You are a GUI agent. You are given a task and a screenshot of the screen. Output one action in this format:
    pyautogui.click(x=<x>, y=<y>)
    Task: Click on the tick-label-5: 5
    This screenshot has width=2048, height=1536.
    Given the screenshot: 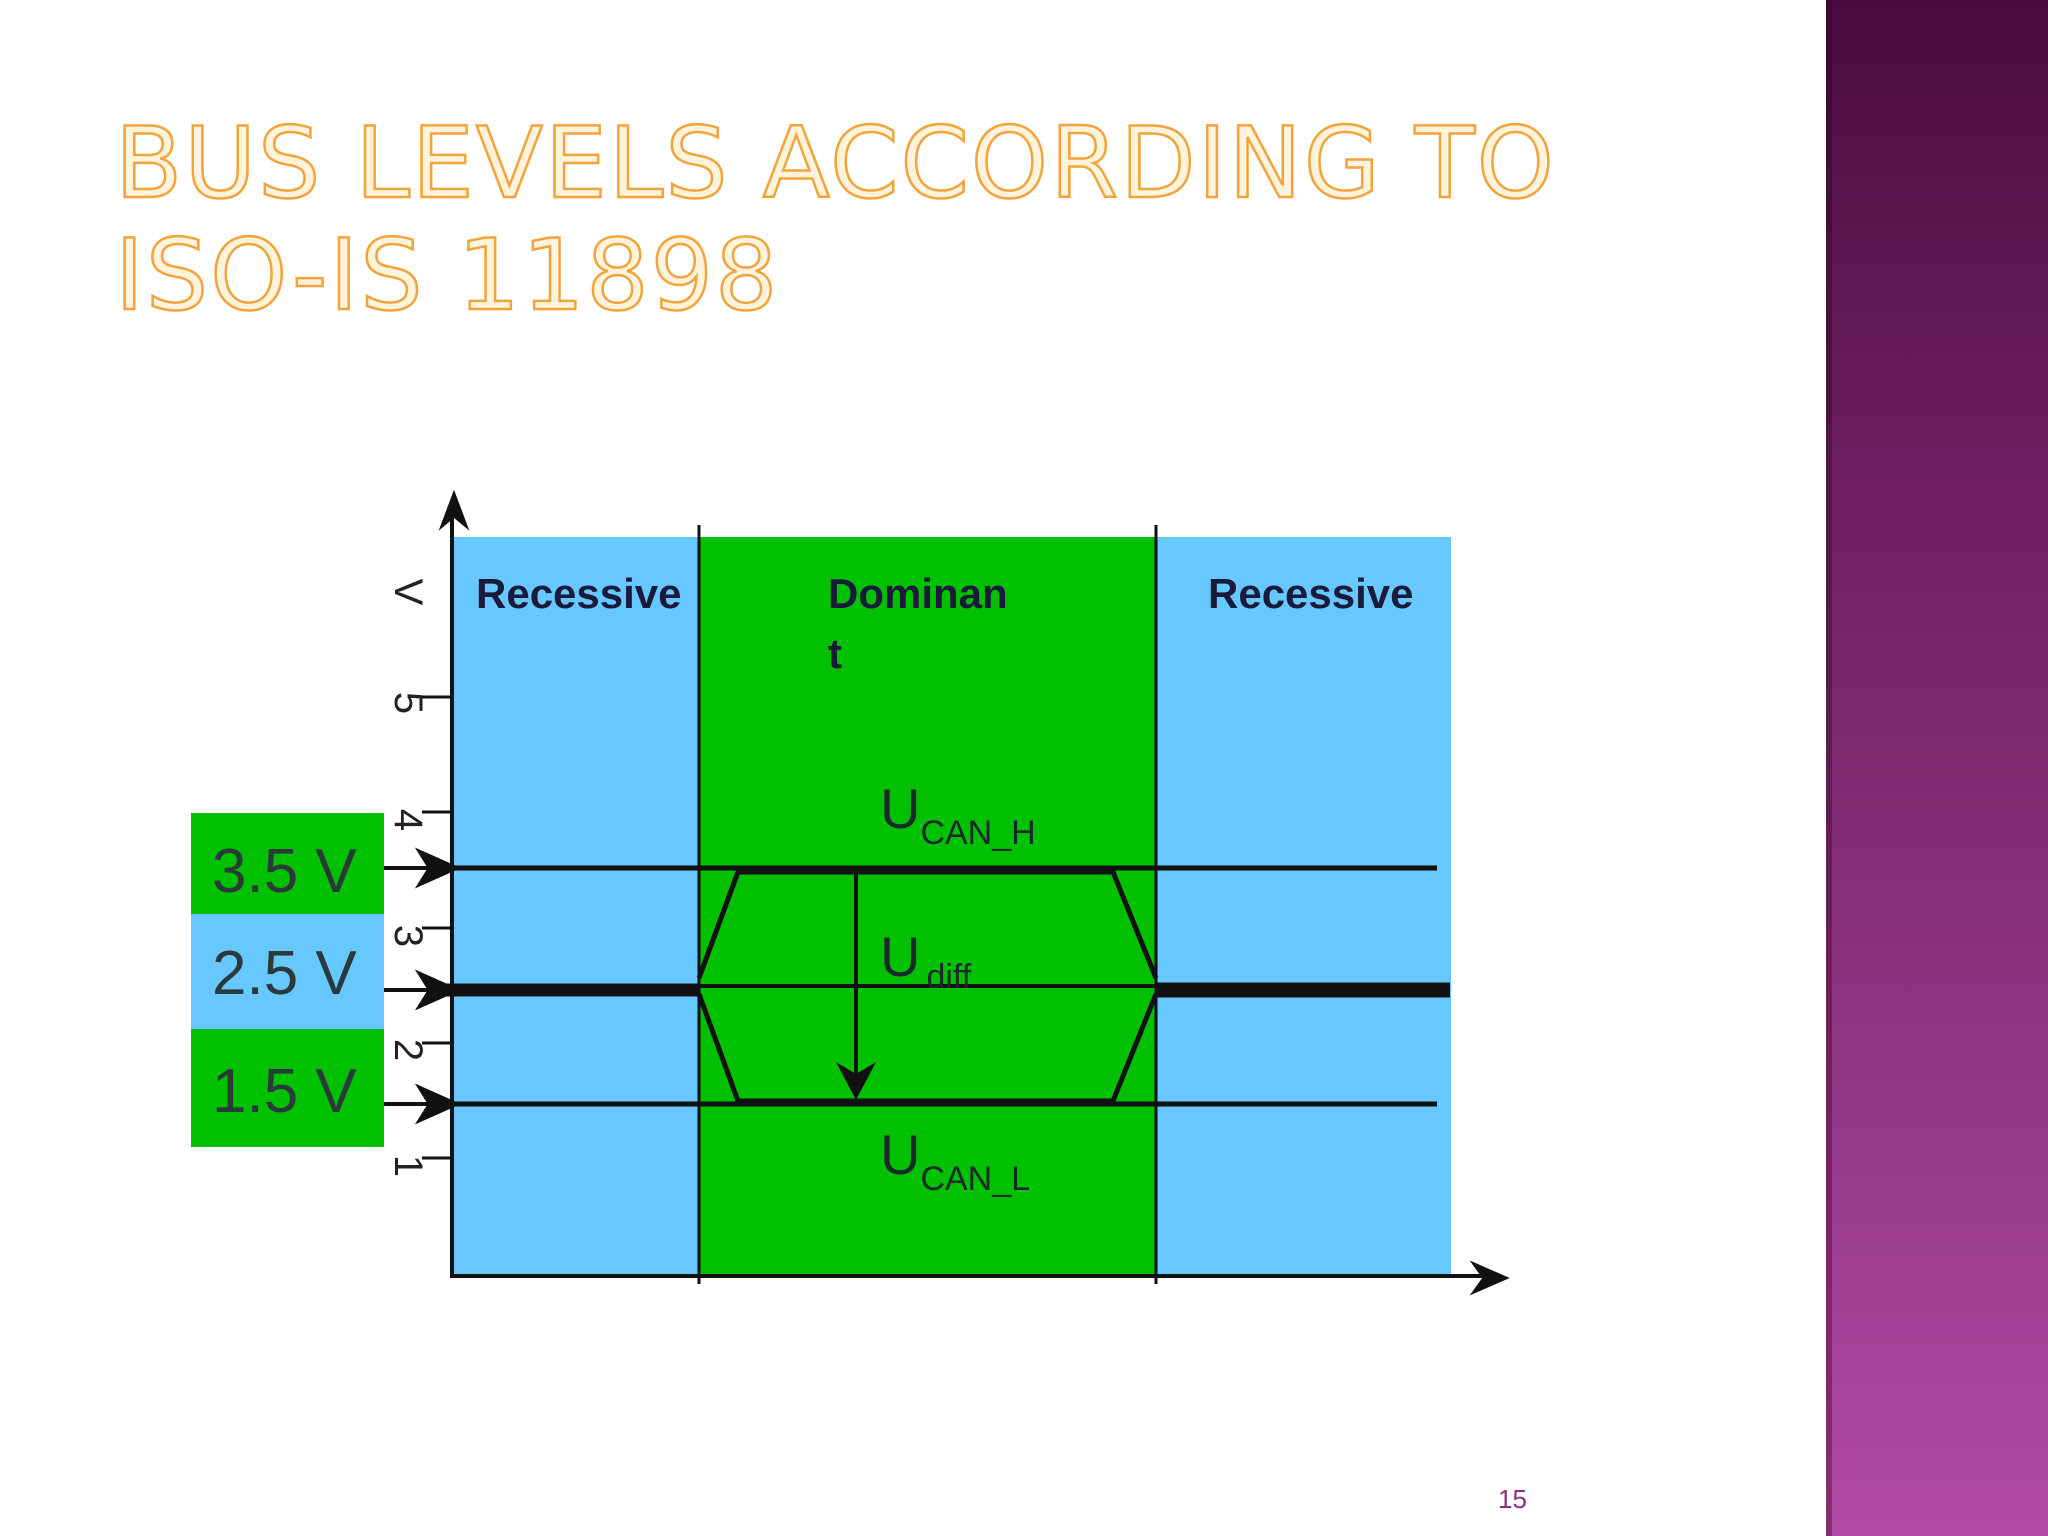 What is the action you would take?
    pyautogui.click(x=408, y=703)
    